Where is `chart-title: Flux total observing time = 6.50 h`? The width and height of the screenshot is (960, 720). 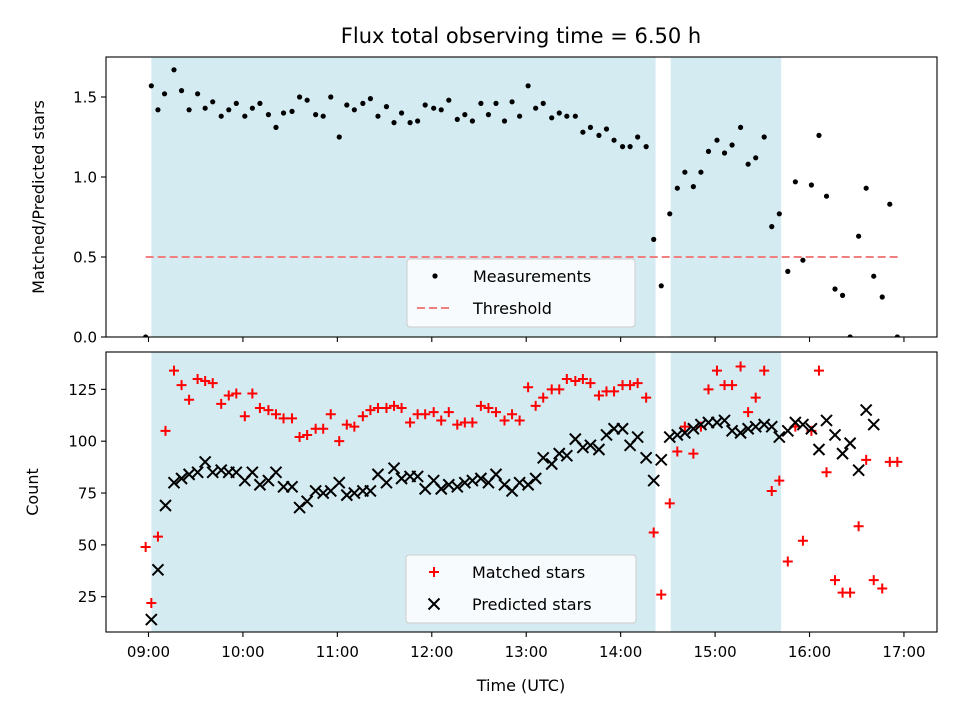 chart-title: Flux total observing time = 6.50 h is located at coordinates (521, 36).